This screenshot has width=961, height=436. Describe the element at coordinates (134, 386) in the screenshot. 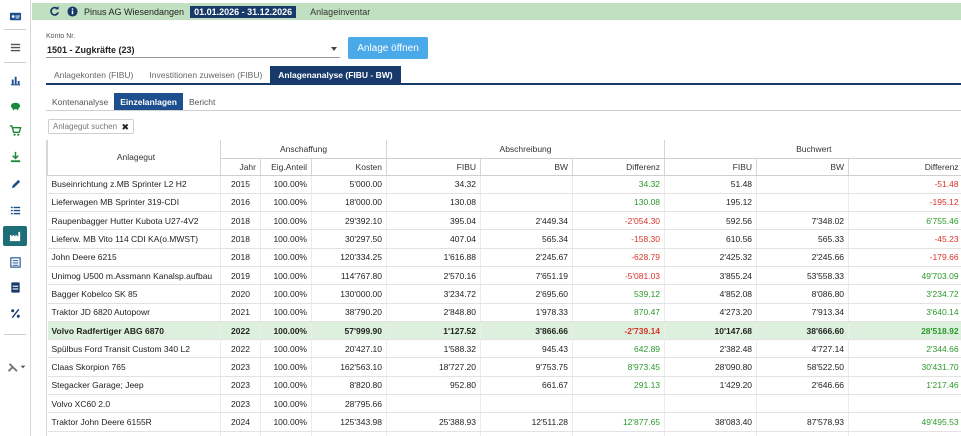

I see `cell-asset-name: Stegacker Garage; Jeep` at that location.